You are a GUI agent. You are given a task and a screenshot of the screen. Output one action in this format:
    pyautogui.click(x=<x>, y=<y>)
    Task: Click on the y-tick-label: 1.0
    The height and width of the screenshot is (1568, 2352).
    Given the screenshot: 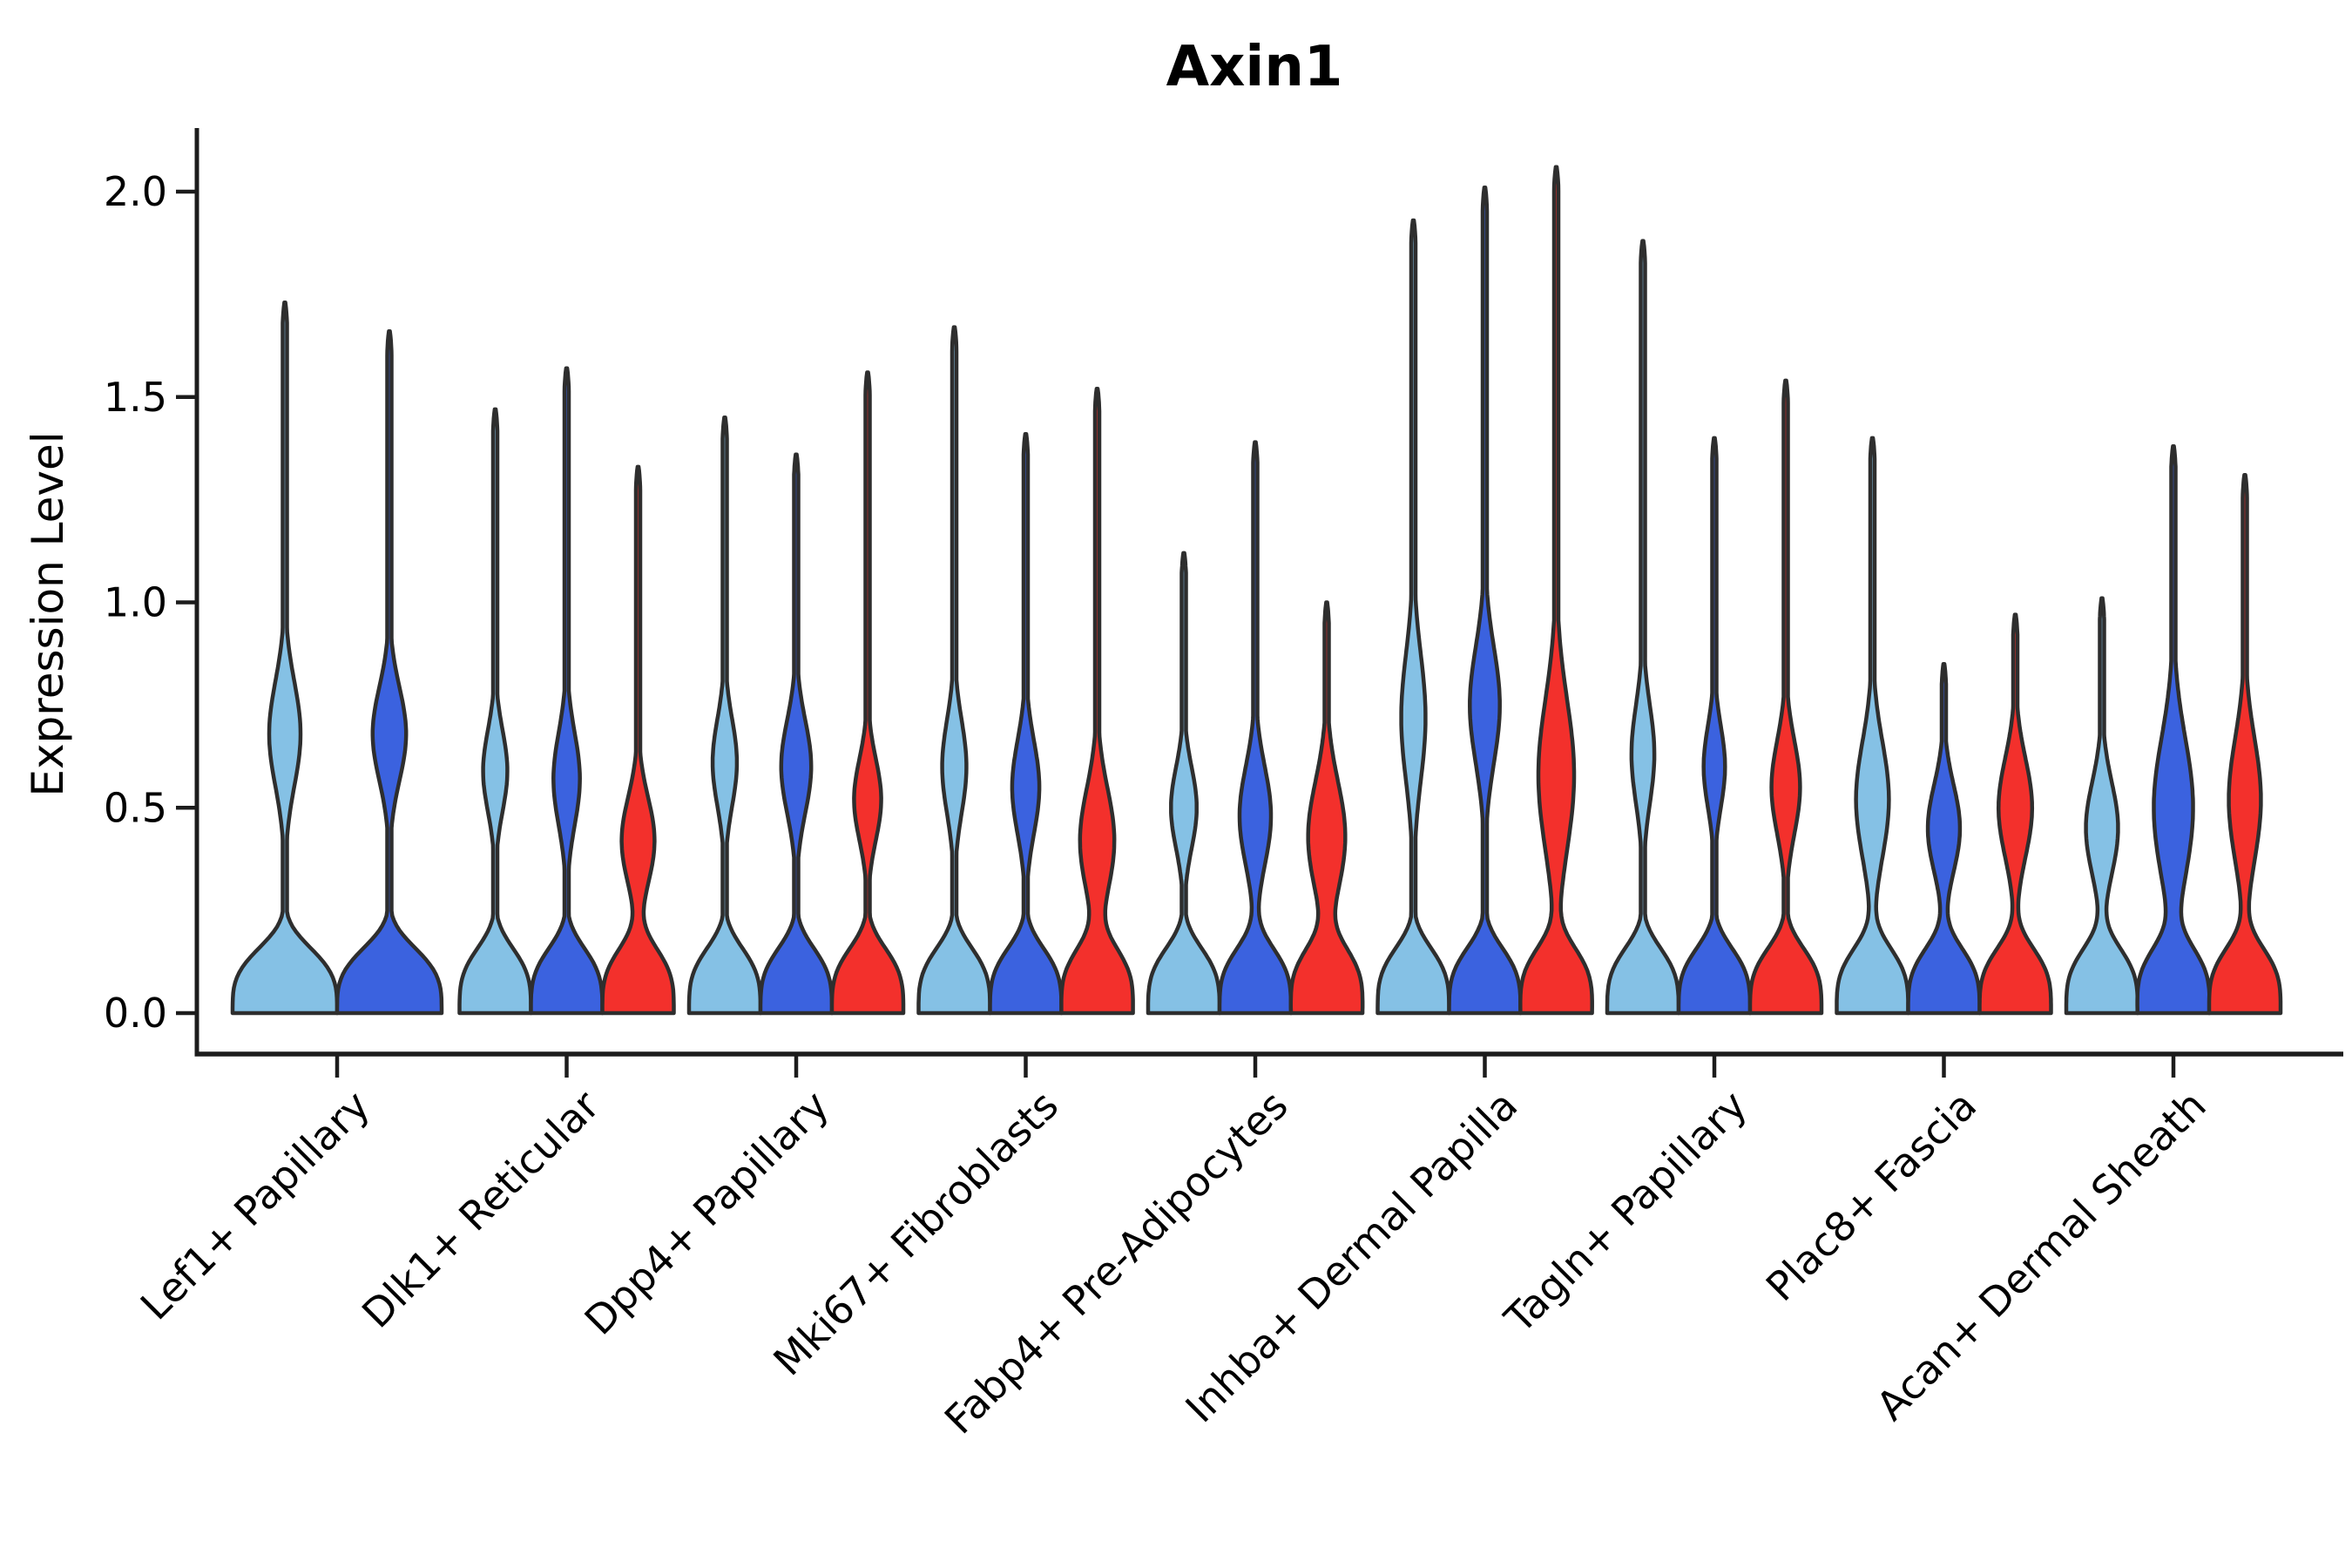 What is the action you would take?
    pyautogui.click(x=135, y=603)
    